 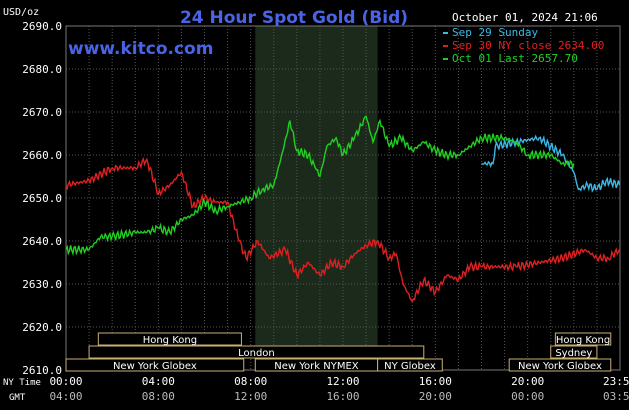 I want to click on y-tick-label: 2670.0, so click(x=42, y=112).